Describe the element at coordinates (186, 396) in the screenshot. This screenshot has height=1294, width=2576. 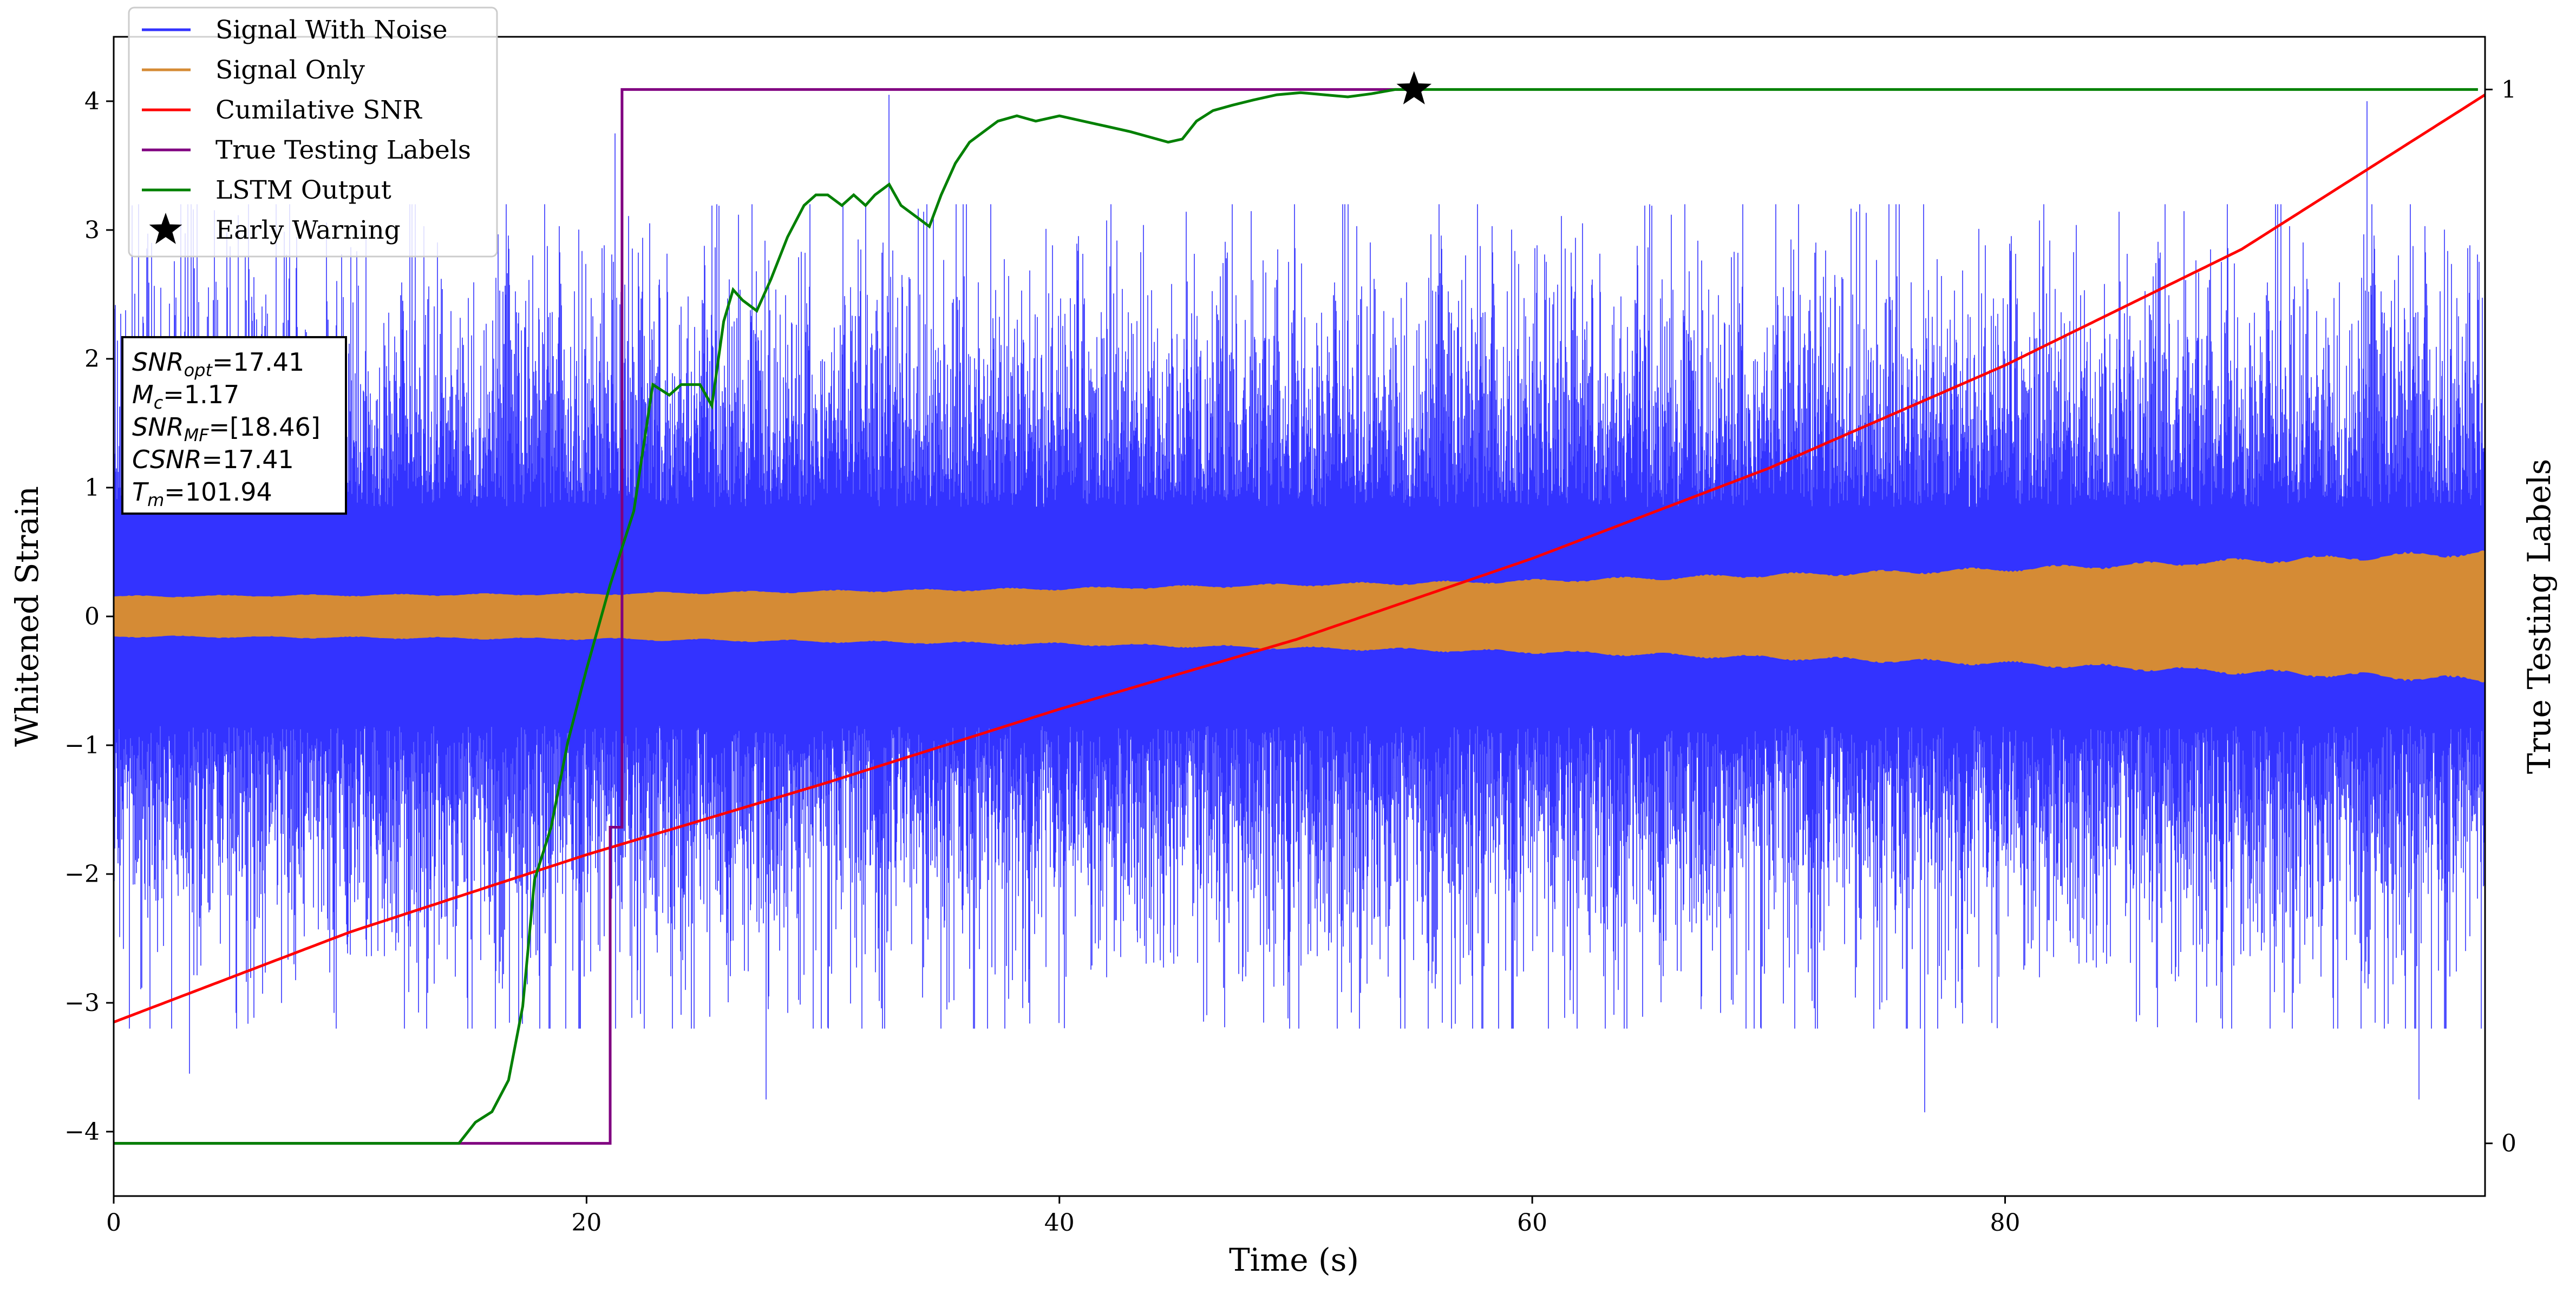
I see `info-mc: Mc=1.17` at that location.